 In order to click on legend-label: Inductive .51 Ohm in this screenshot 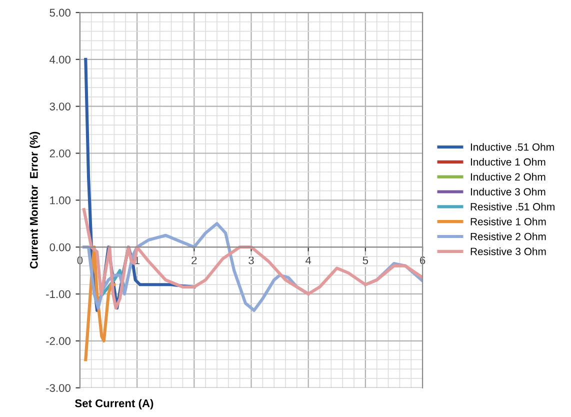, I will do `click(512, 147)`.